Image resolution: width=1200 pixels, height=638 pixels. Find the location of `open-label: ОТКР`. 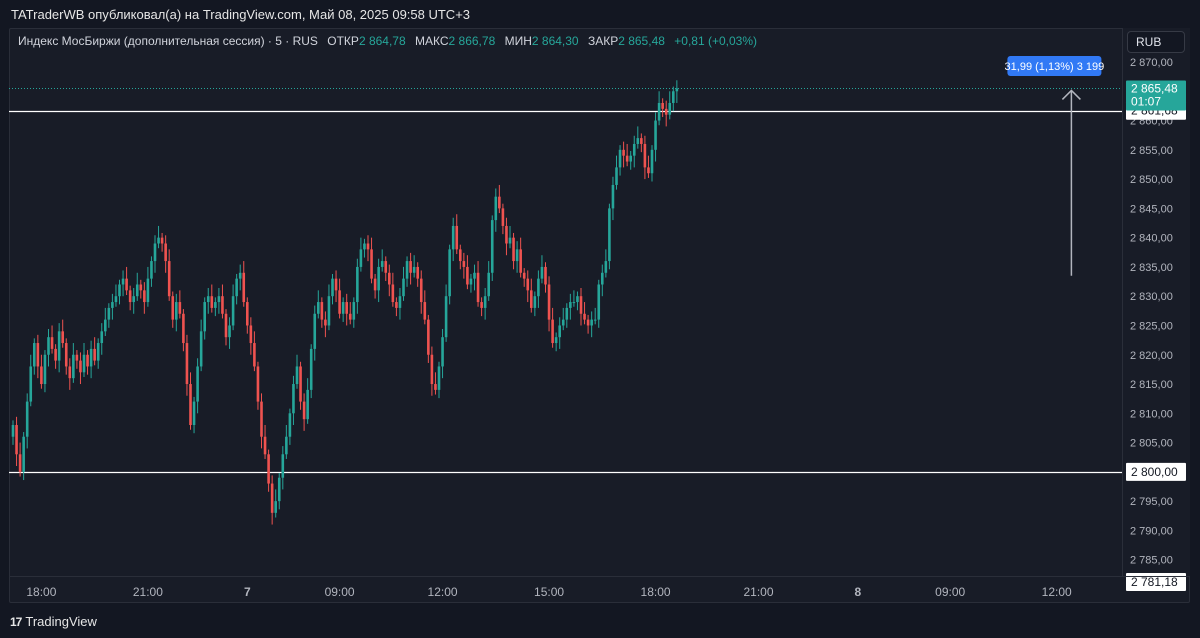

open-label: ОТКР is located at coordinates (343, 41).